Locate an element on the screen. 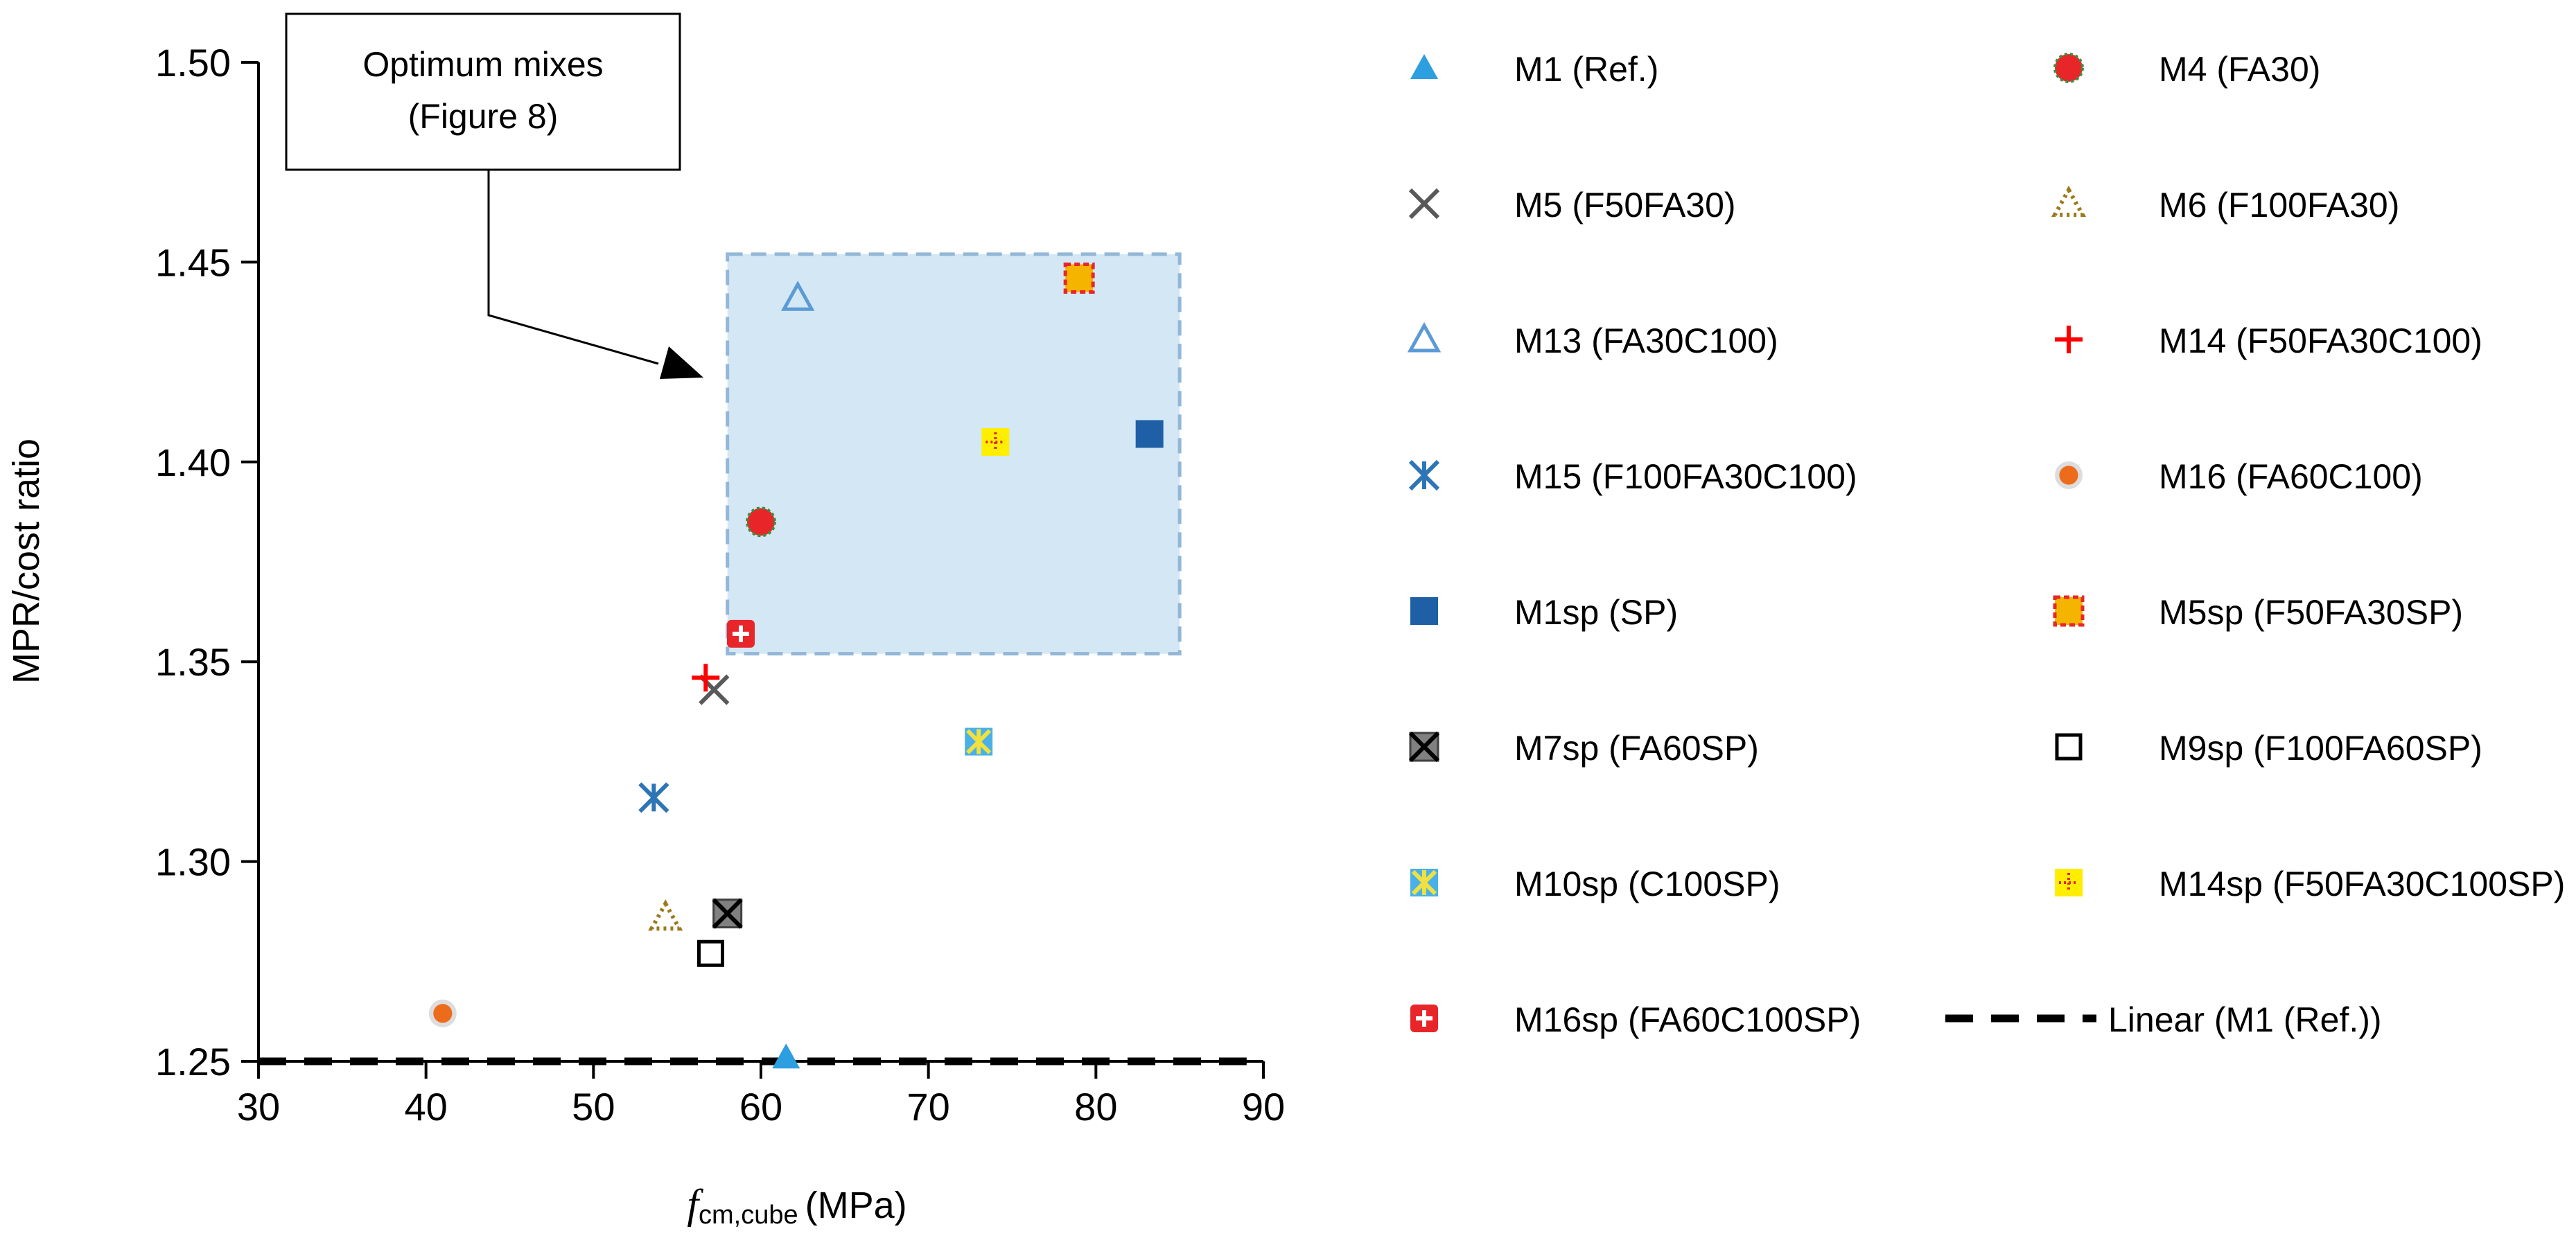  point-m1sp is located at coordinates (1149, 434).